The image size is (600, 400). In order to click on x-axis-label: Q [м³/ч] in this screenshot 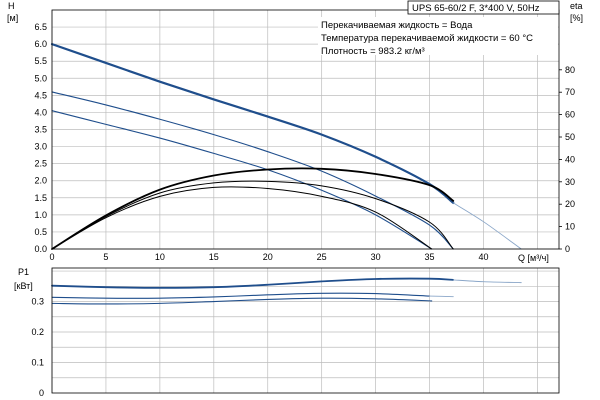, I will do `click(533, 258)`.